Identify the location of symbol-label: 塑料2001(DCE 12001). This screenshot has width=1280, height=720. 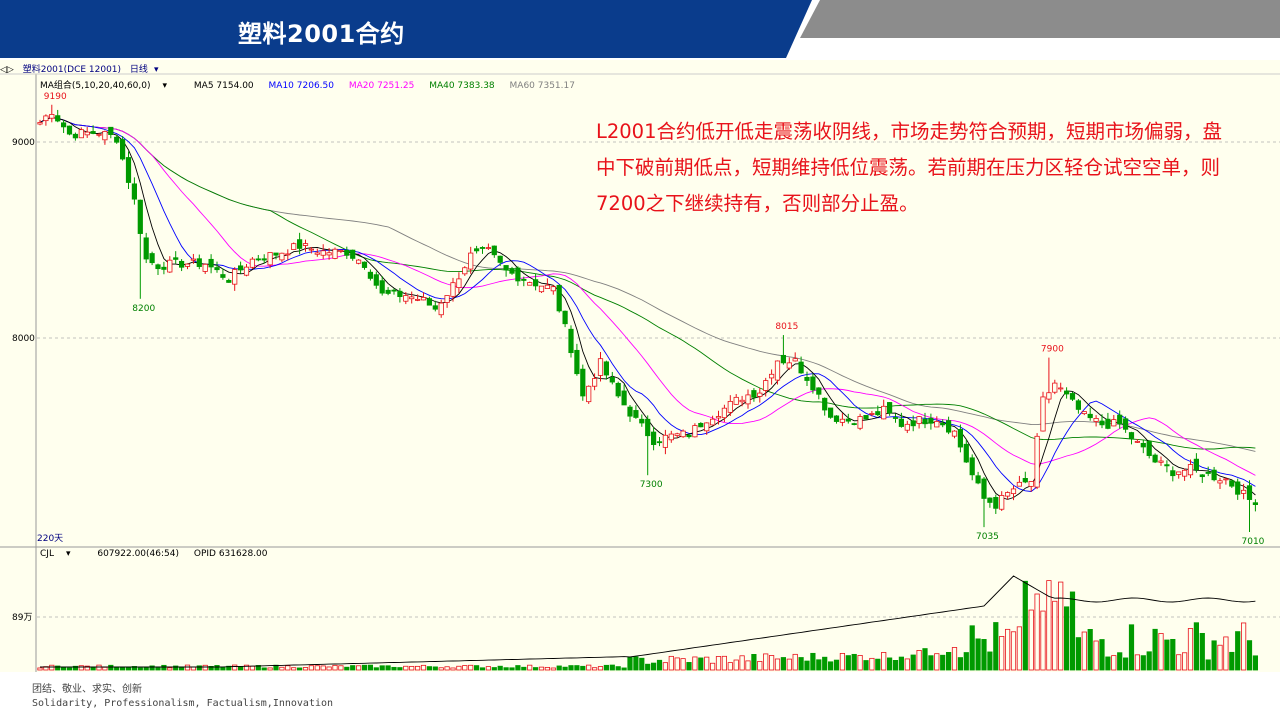
(72, 70).